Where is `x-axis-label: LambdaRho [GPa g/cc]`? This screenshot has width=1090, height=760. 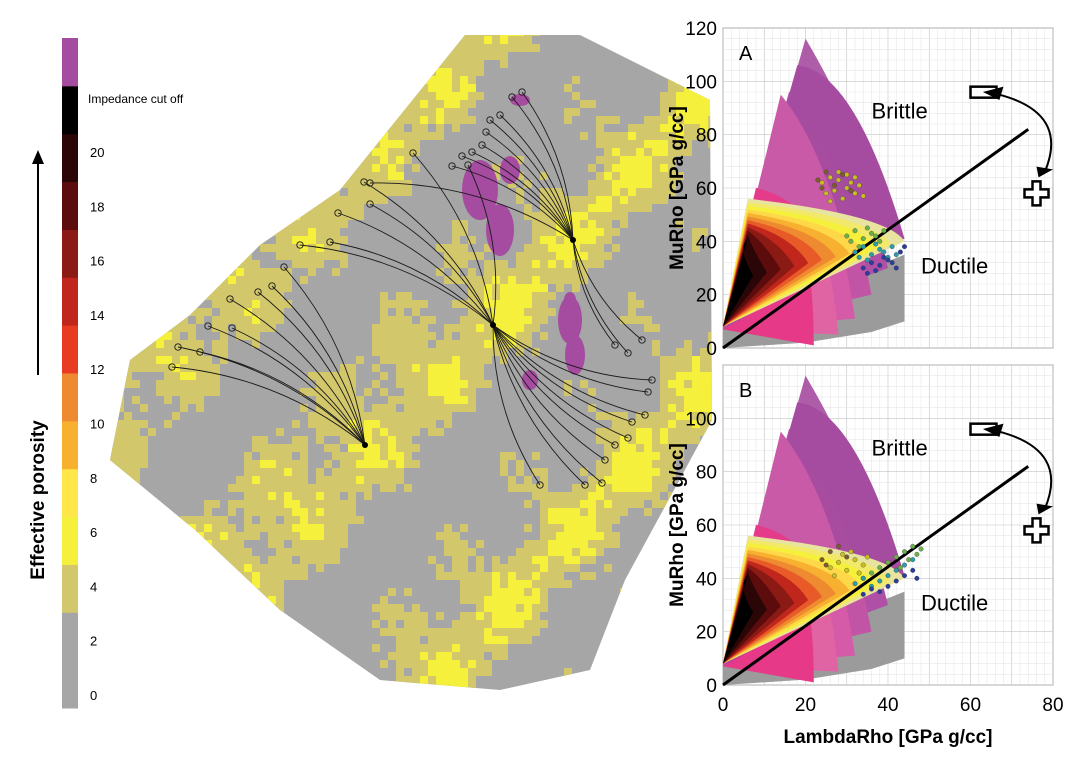
x-axis-label: LambdaRho [GPa g/cc] is located at coordinates (887, 737).